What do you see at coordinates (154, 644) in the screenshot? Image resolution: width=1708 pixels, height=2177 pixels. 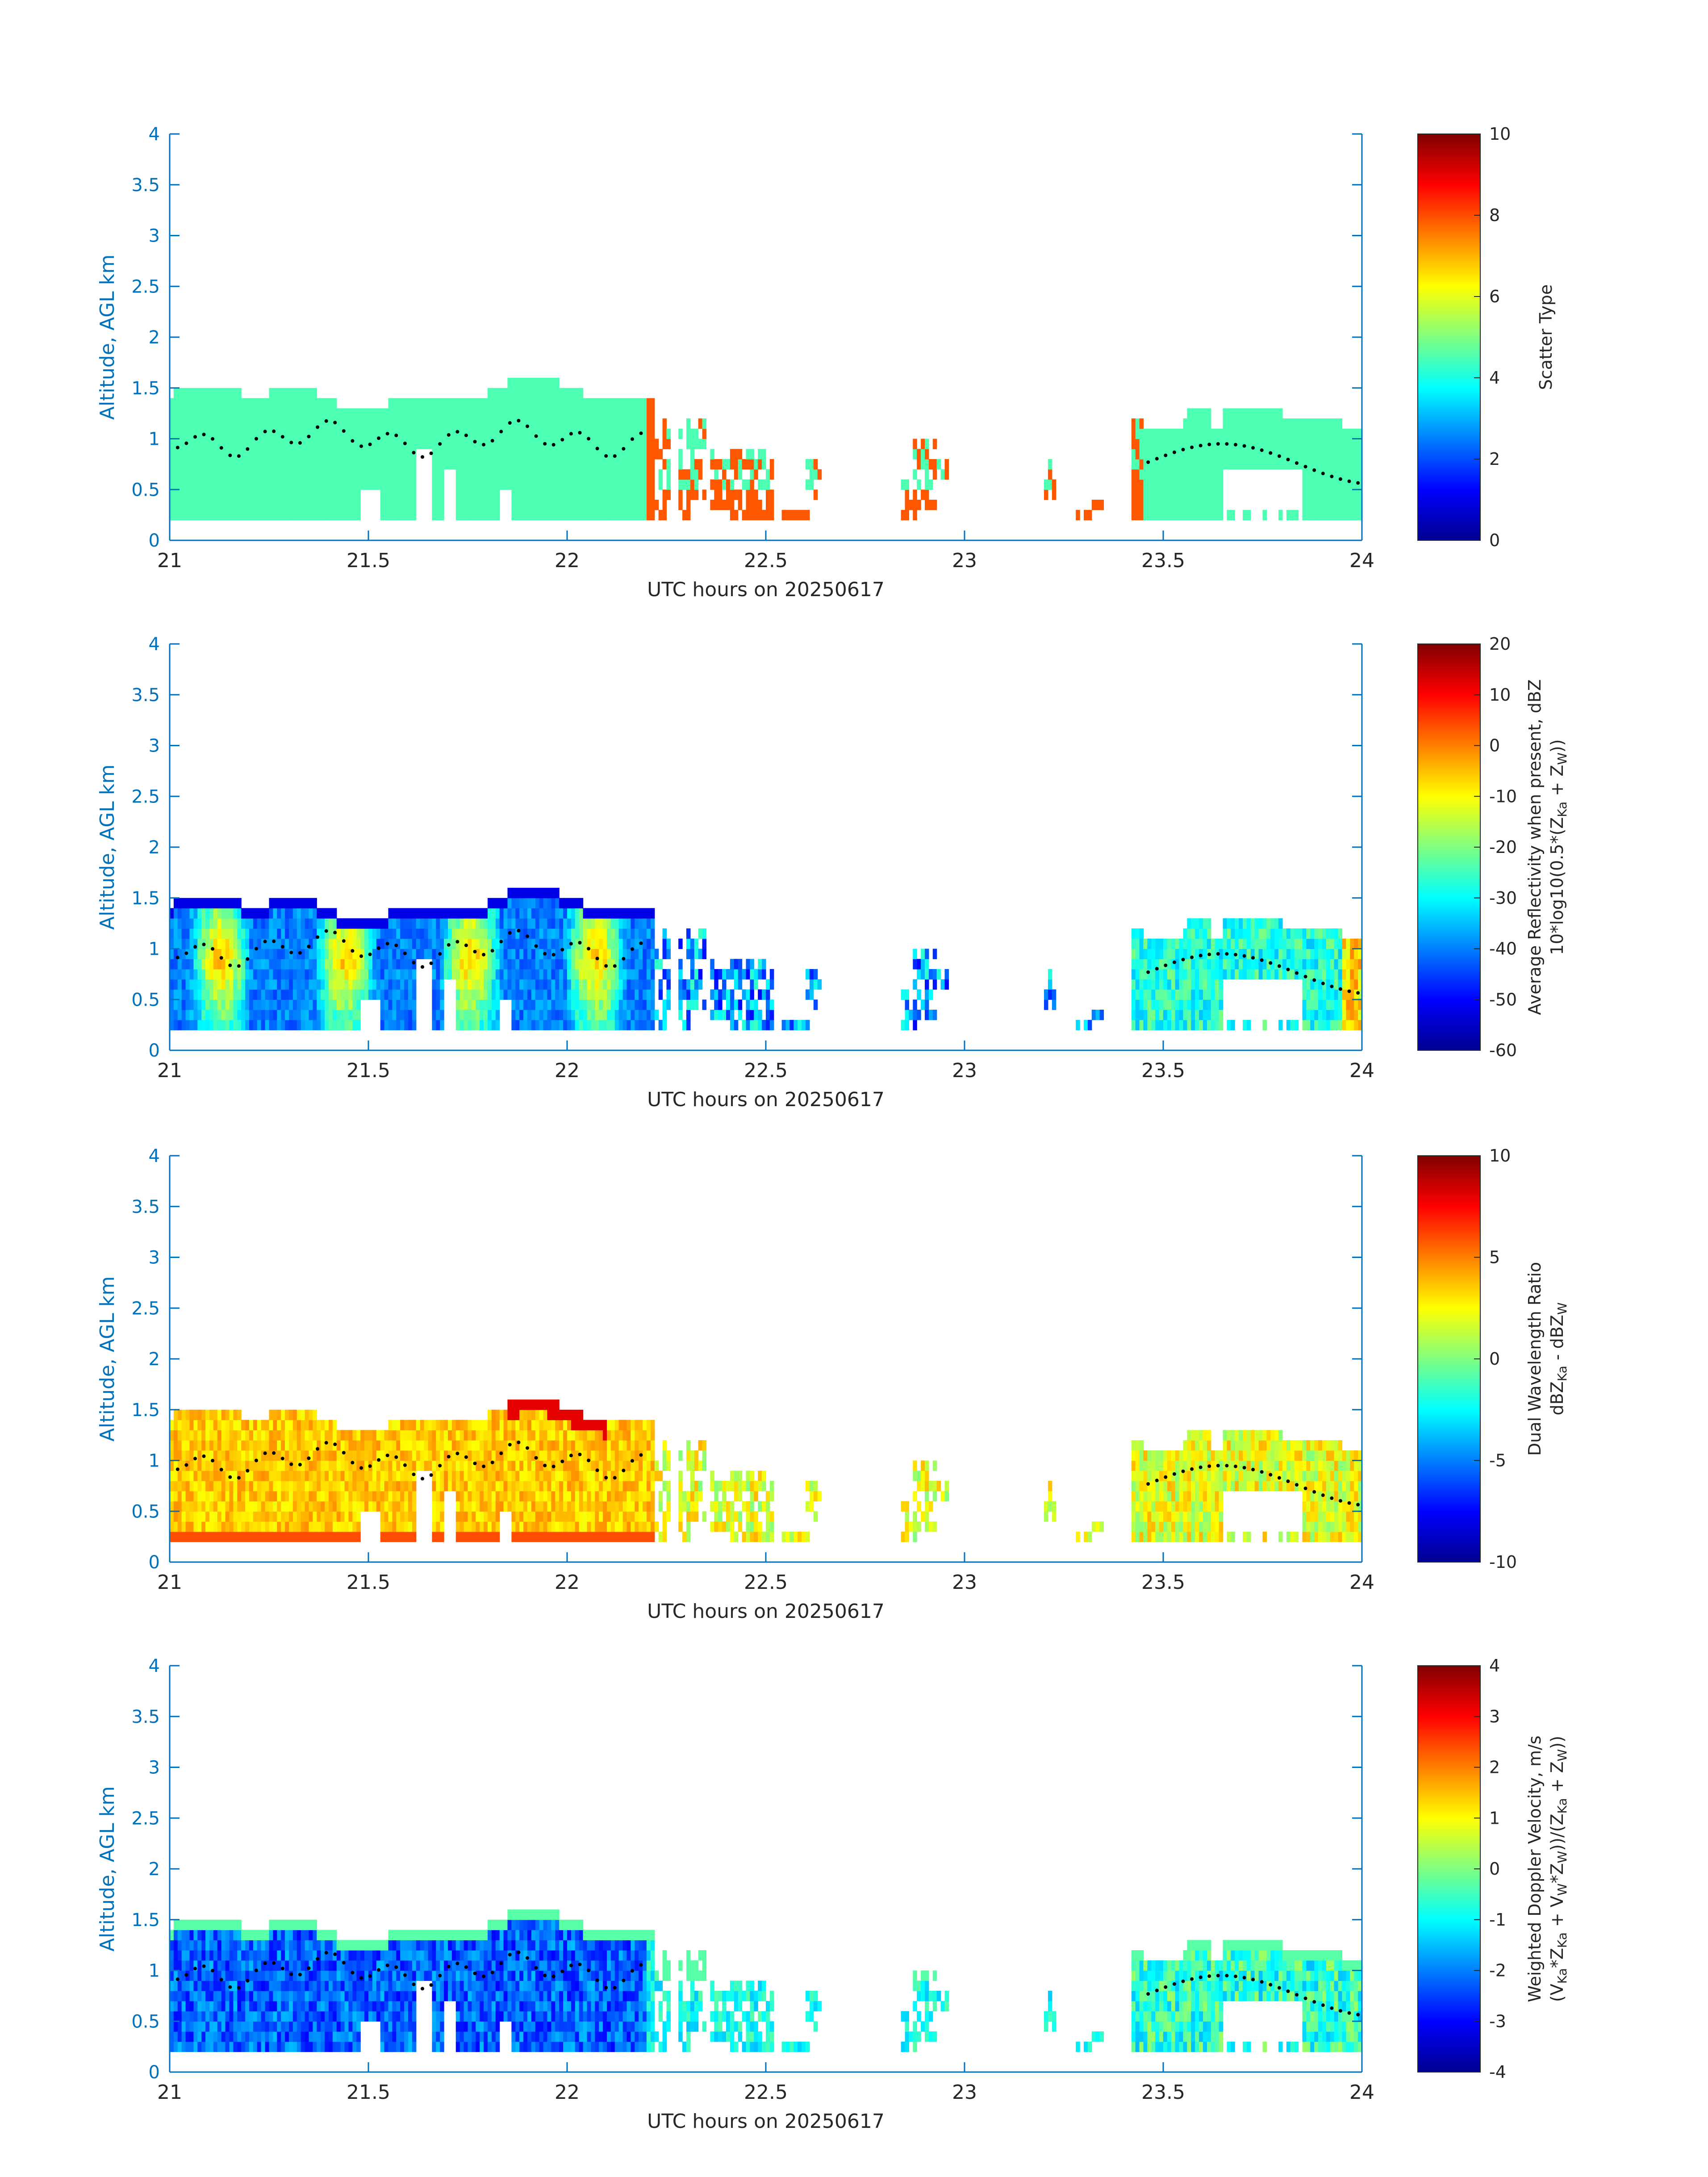 I see `y-tick-label: 4` at bounding box center [154, 644].